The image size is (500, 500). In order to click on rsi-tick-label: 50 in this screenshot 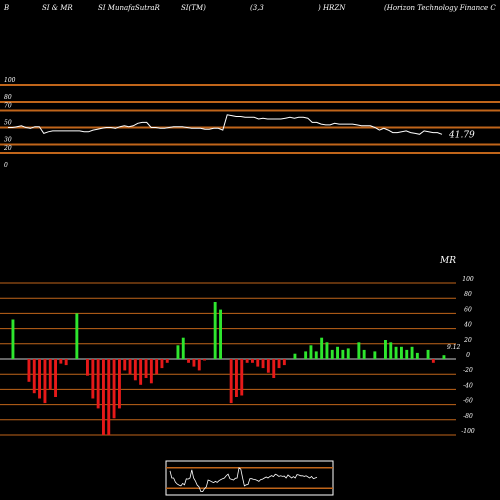, I will do `click(8, 123)`.